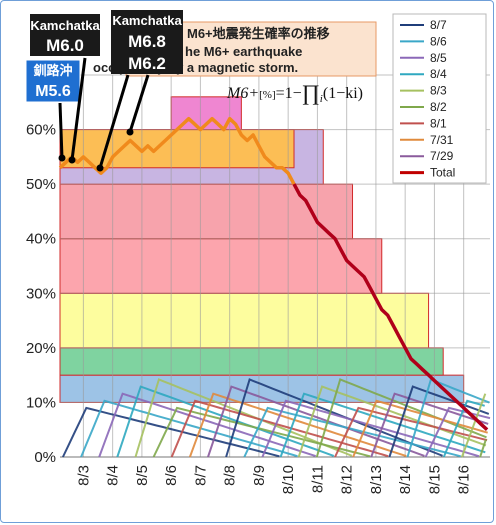  I want to click on callout-arrows, so click(104, 114).